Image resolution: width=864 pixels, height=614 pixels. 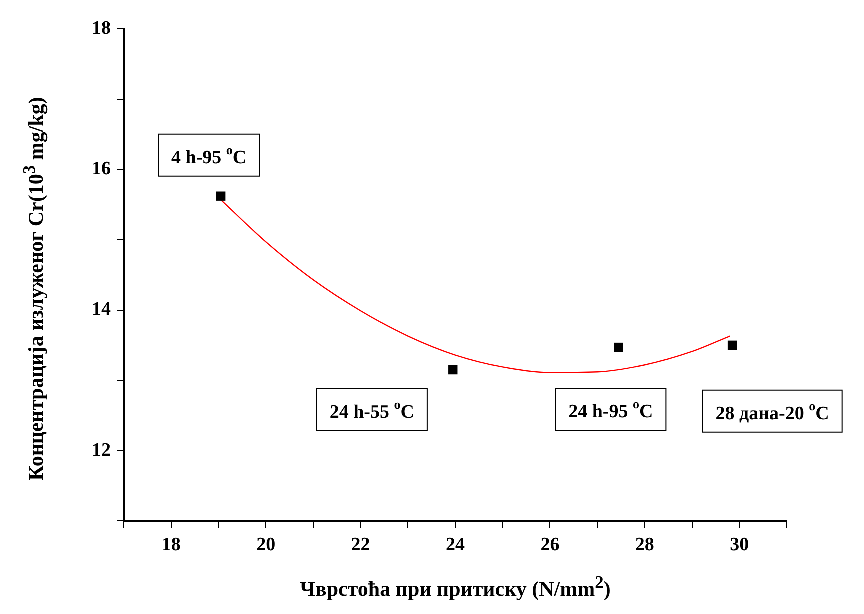 I want to click on y-tick-label: 18, so click(x=101, y=28).